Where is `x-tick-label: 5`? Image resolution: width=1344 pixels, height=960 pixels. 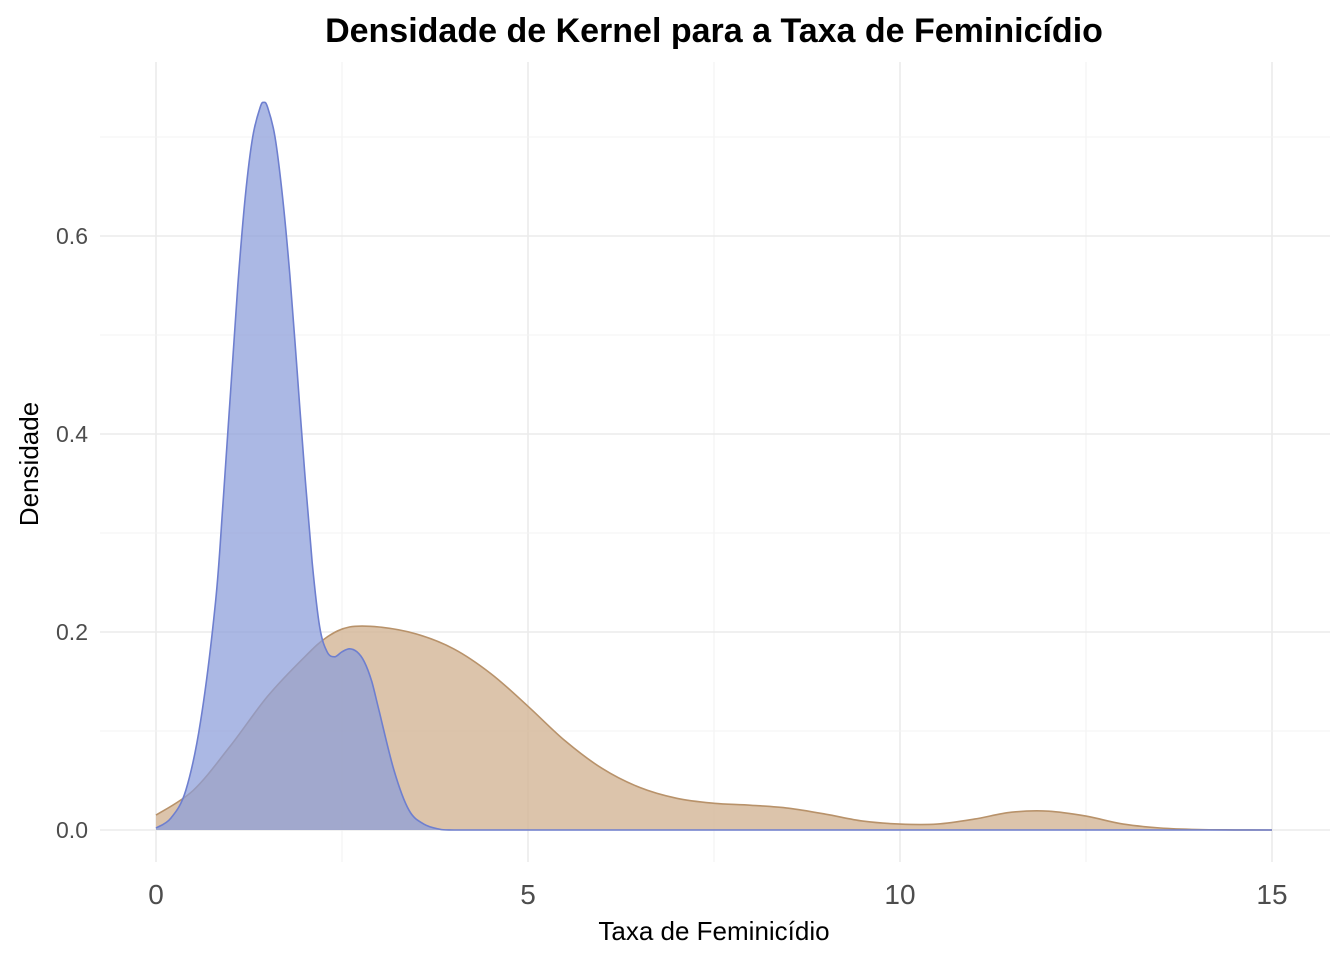
x-tick-label: 5 is located at coordinates (528, 894).